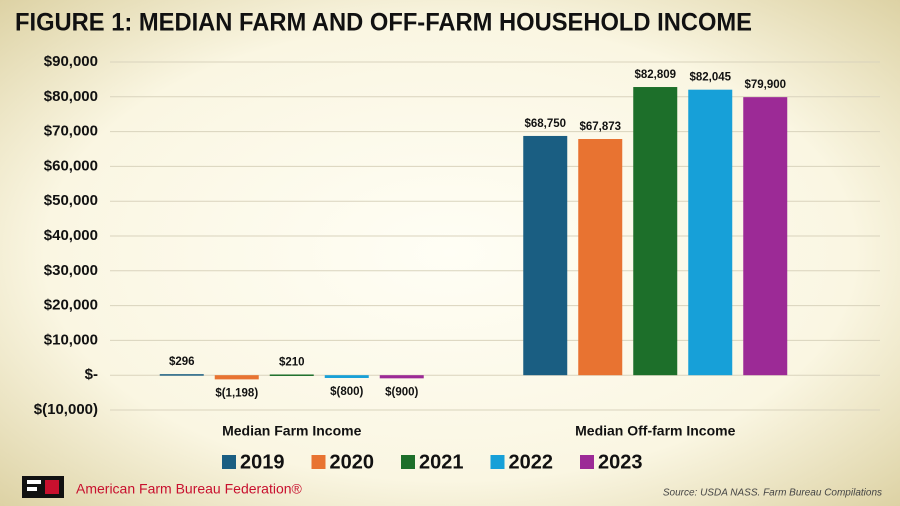 This screenshot has height=506, width=900. I want to click on y-tick-label: $-, so click(91, 374).